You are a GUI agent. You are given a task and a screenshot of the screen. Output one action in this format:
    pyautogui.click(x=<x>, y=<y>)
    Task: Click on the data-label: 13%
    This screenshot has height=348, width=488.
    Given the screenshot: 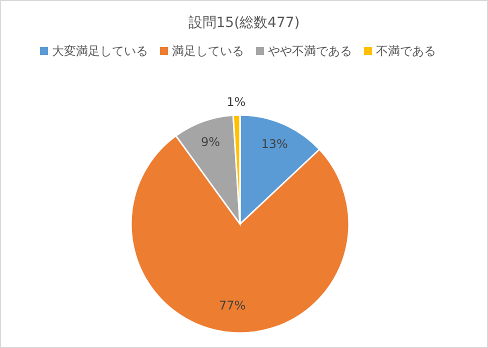 What is the action you would take?
    pyautogui.click(x=274, y=143)
    